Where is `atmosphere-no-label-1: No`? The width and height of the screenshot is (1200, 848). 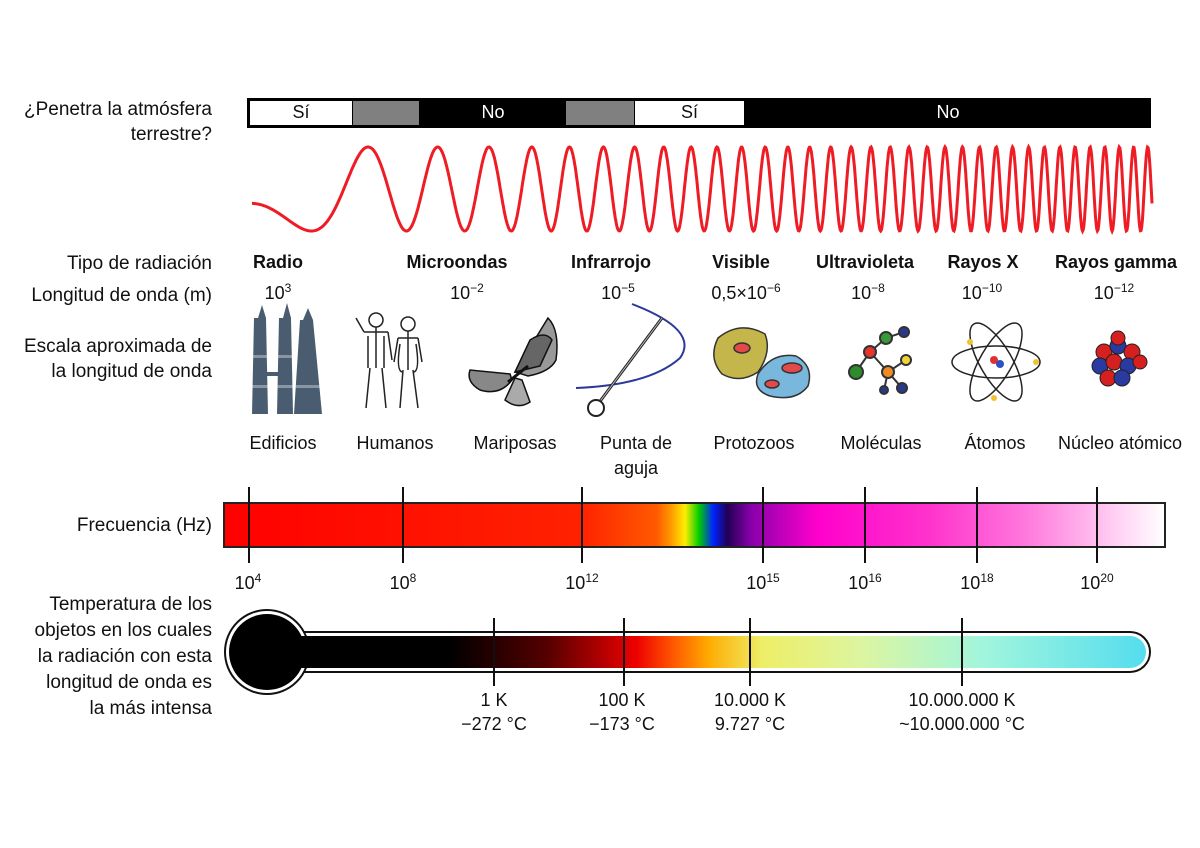
atmosphere-no-label-1: No is located at coordinates (493, 112).